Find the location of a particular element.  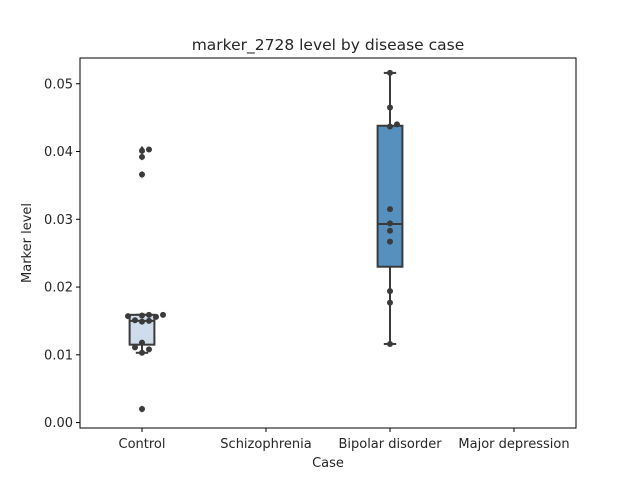

y-tick-label: 0.05 is located at coordinates (58, 84).